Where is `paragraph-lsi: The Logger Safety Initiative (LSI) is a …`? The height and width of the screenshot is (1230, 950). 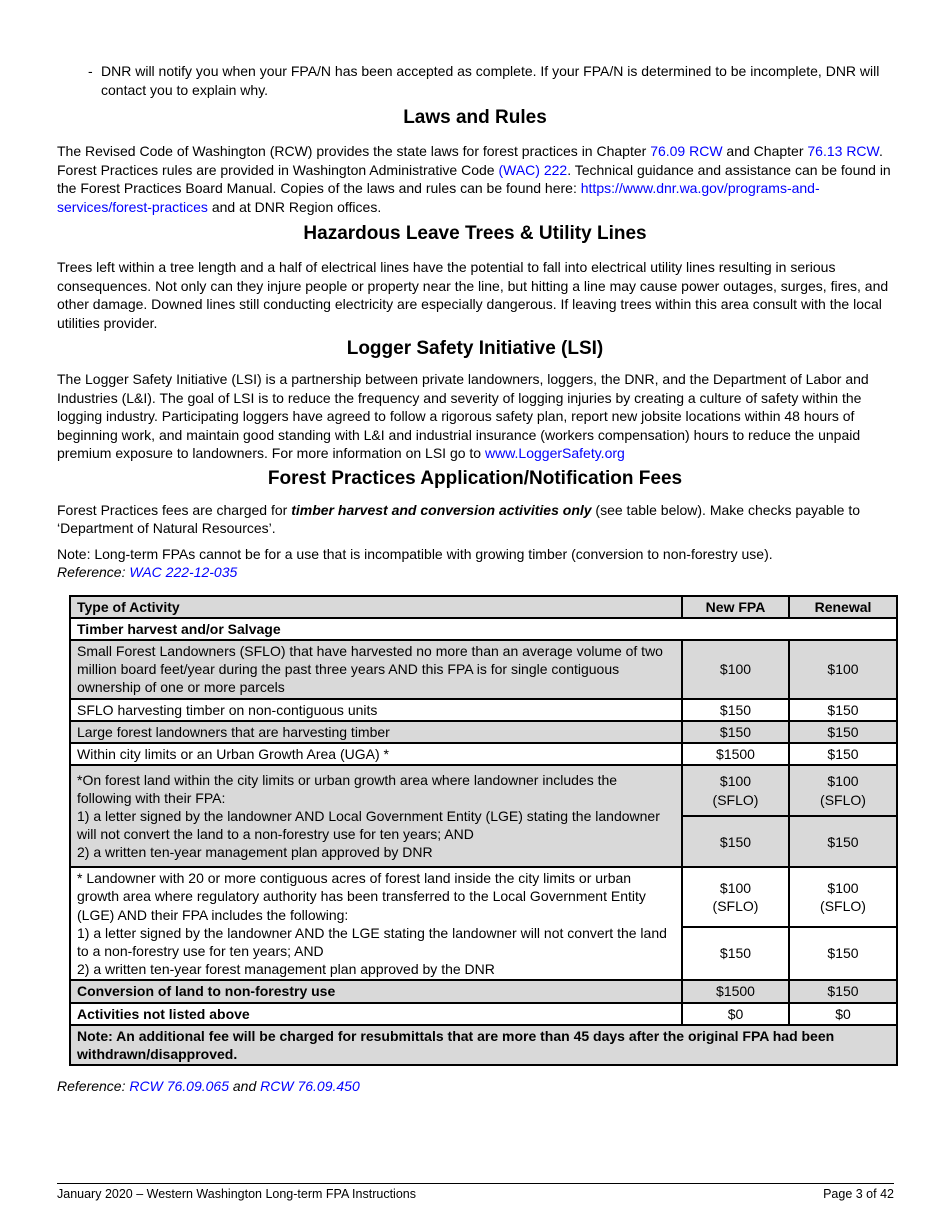
paragraph-lsi: The Logger Safety Initiative (LSI) is a … is located at coordinates (475, 416).